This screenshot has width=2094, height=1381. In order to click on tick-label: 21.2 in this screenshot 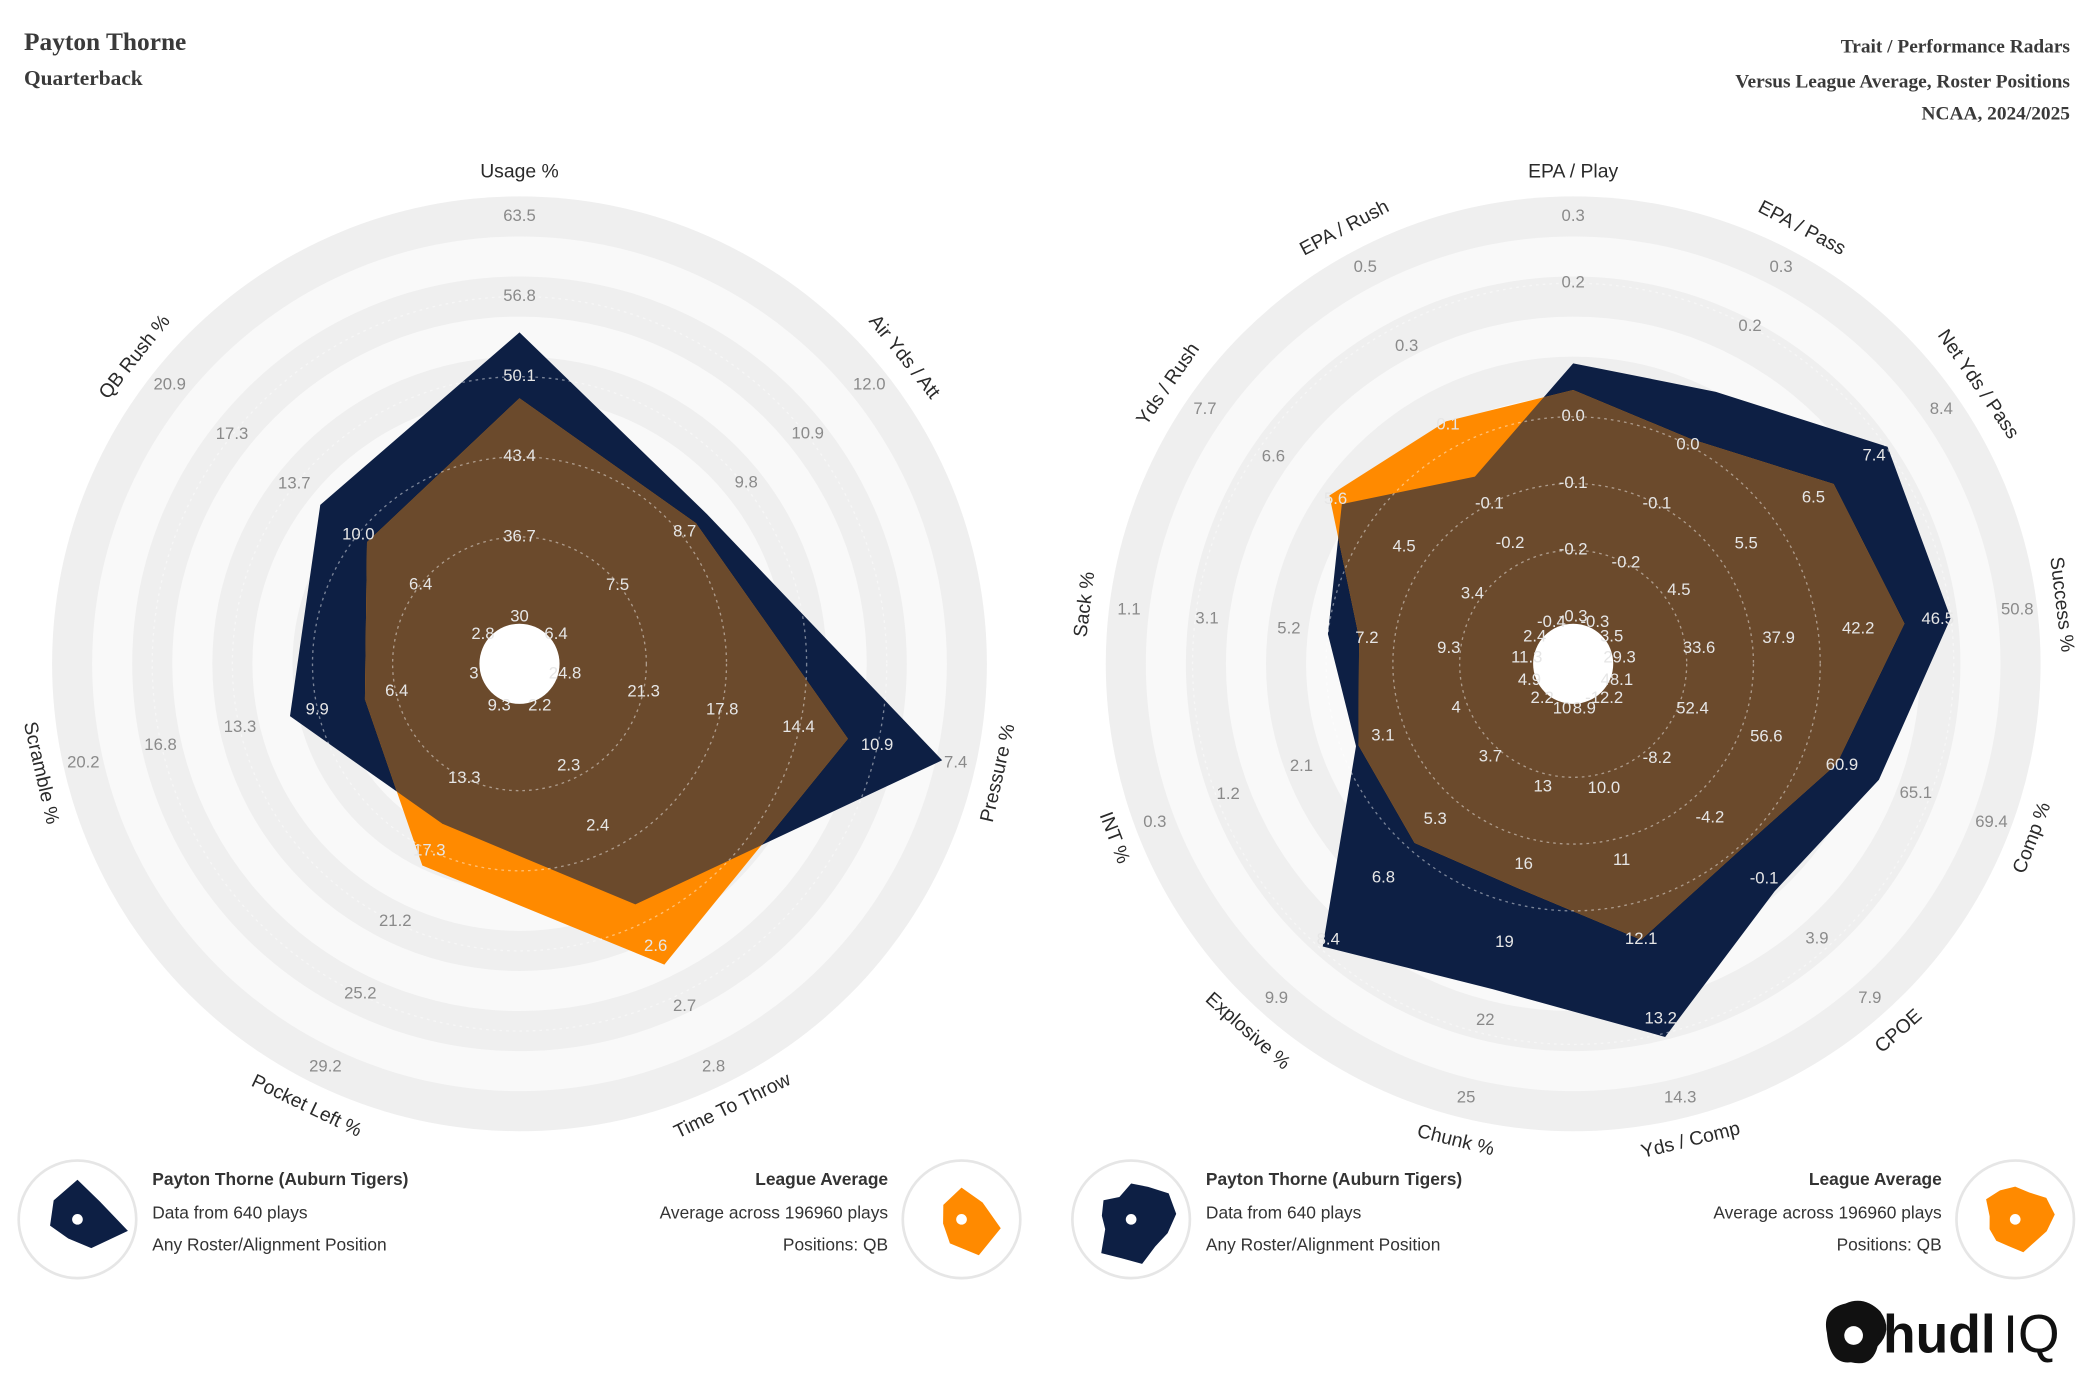, I will do `click(395, 920)`.